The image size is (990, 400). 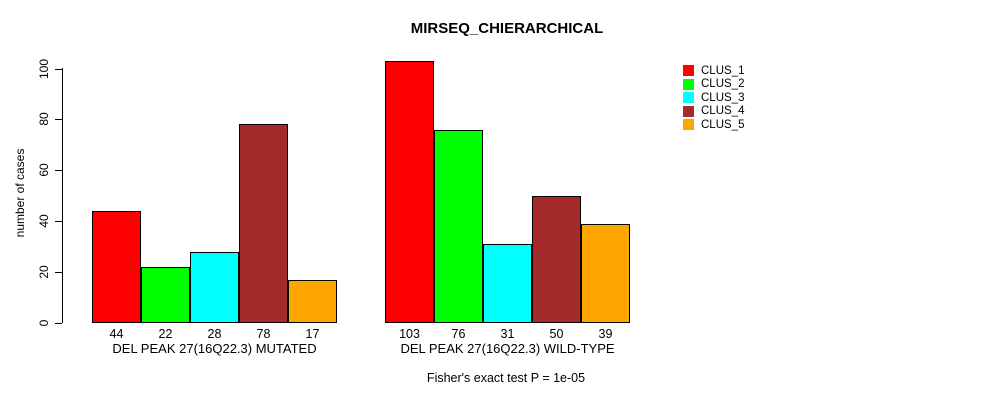 I want to click on legend-item-clus_4: CLUS_4, so click(x=713, y=112).